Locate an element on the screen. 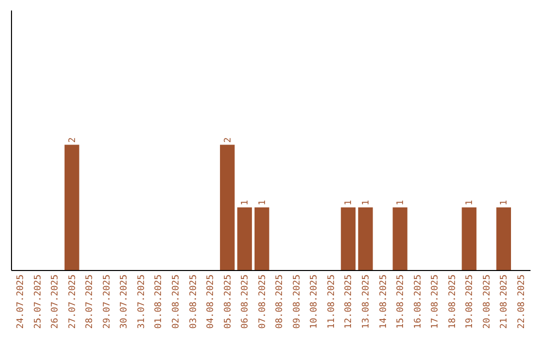 This screenshot has height=340, width=540. x-tick-label: 15.08.2025 is located at coordinates (401, 301).